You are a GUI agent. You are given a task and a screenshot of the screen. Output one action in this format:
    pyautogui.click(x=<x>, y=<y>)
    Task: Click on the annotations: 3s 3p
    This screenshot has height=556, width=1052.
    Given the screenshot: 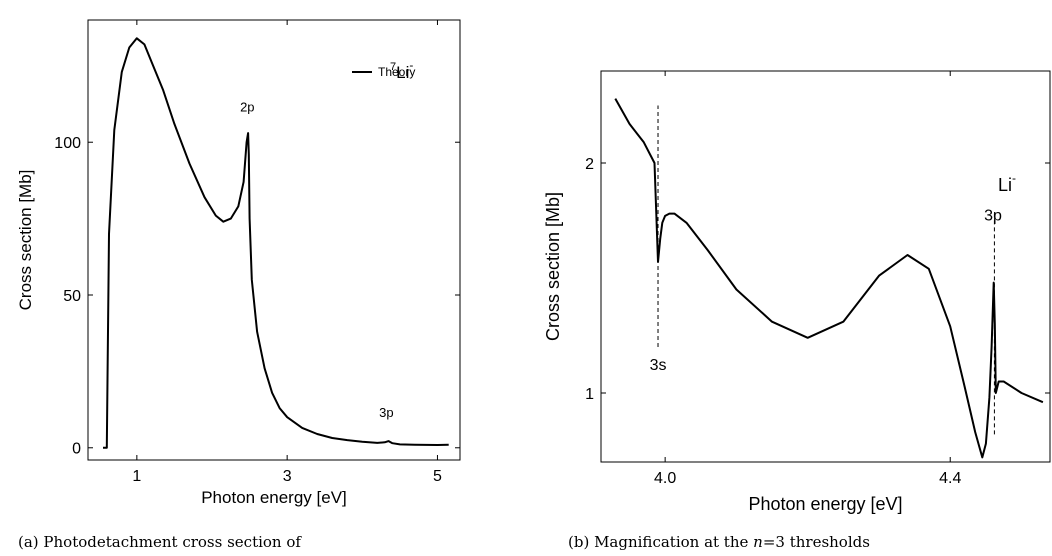 What is the action you would take?
    pyautogui.click(x=826, y=291)
    